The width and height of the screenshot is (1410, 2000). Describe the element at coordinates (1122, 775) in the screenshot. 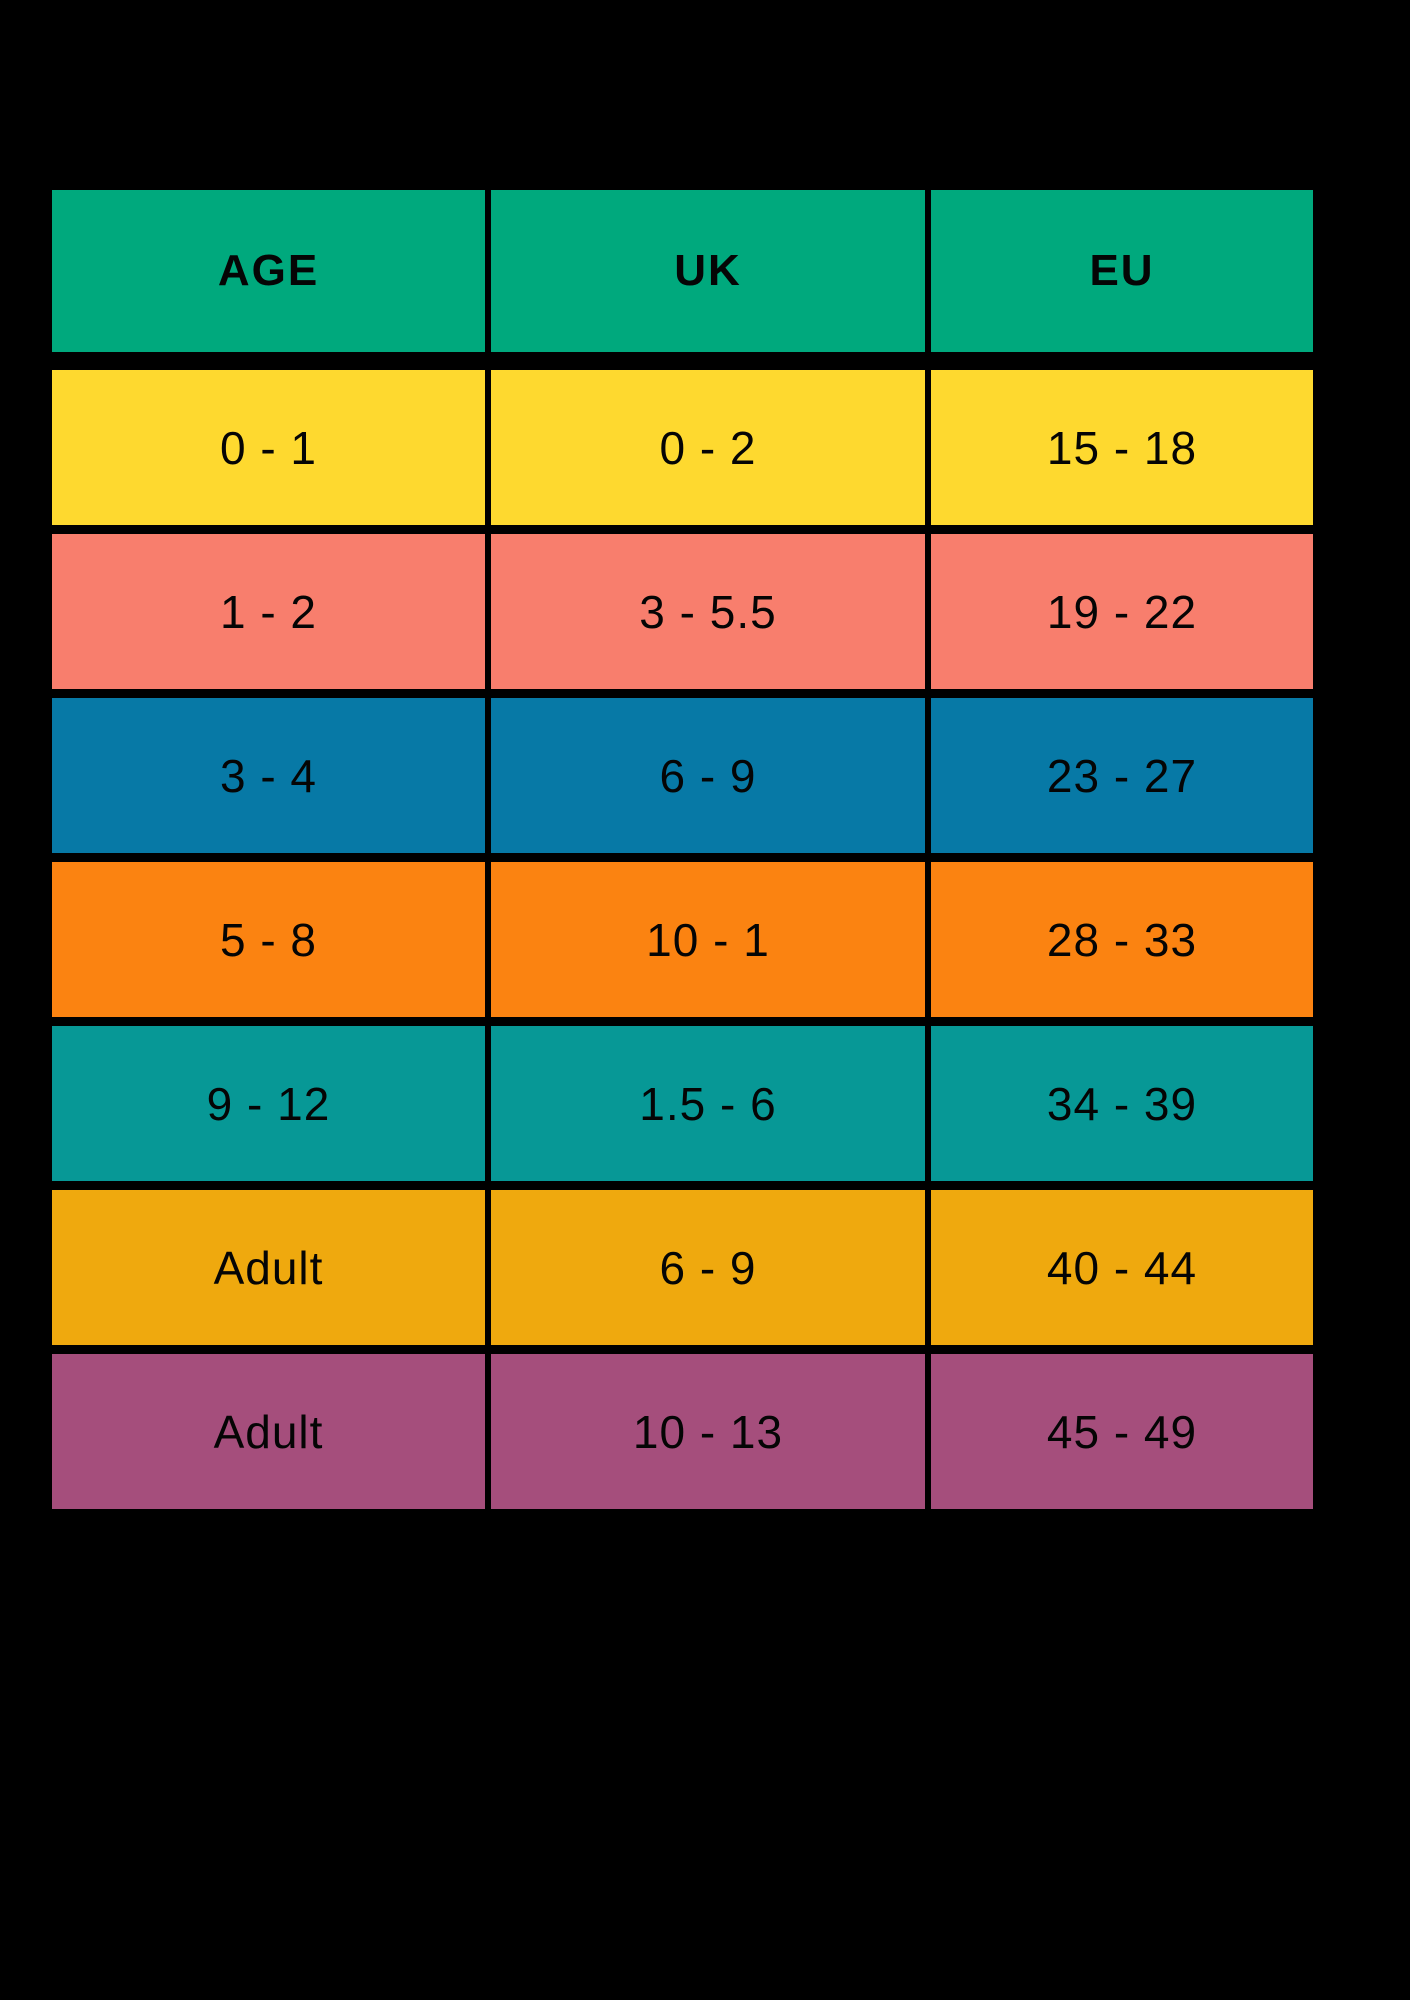

I see `eu-cell: 23 - 27` at that location.